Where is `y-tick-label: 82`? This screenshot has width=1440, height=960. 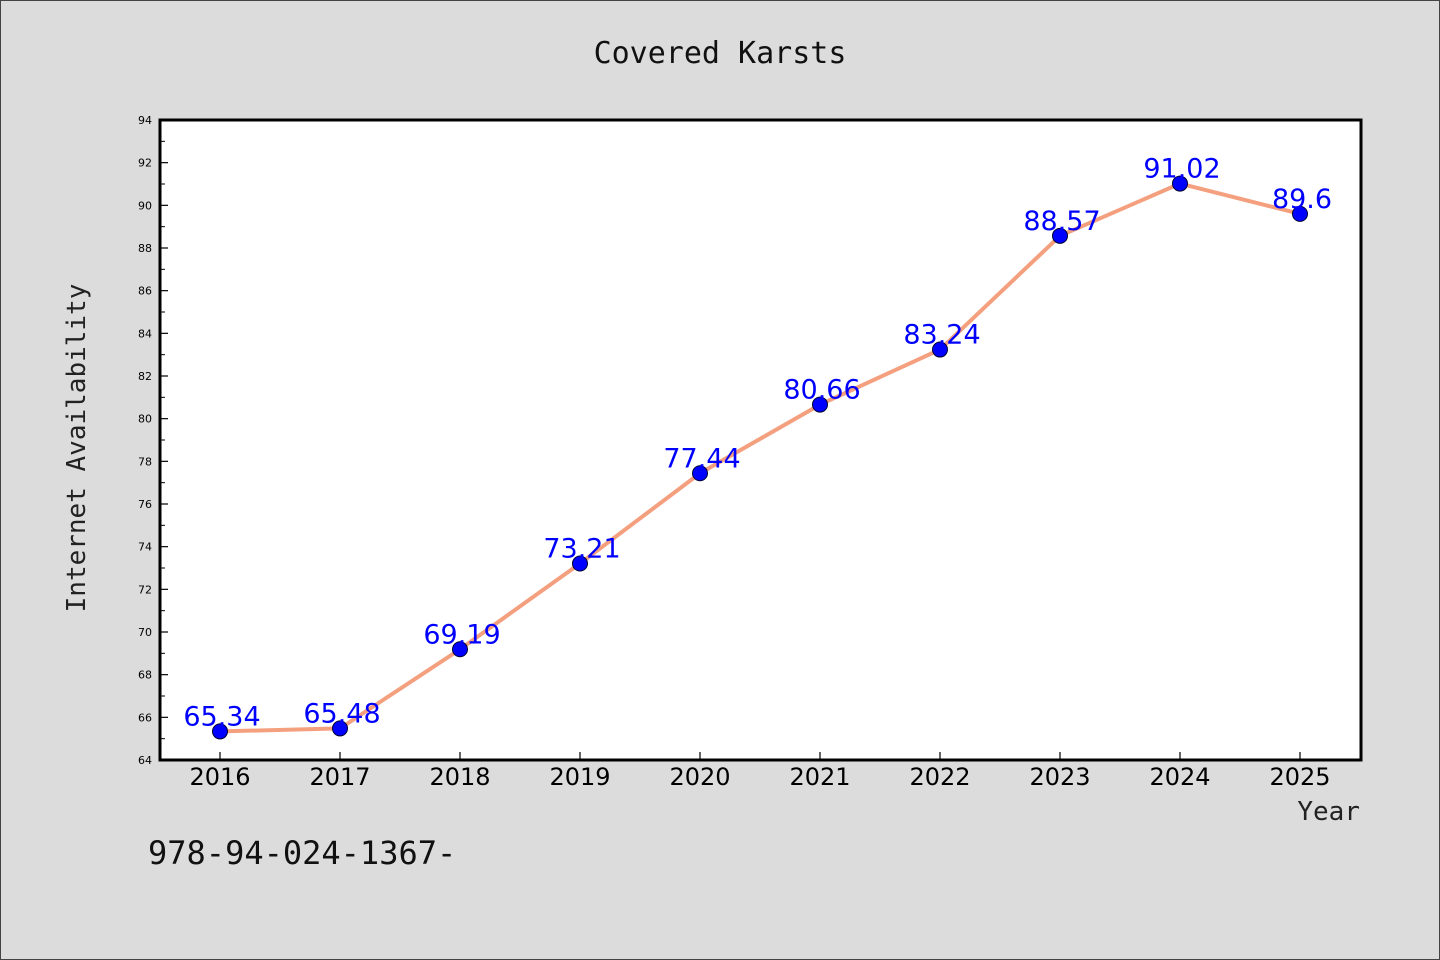
y-tick-label: 82 is located at coordinates (145, 376).